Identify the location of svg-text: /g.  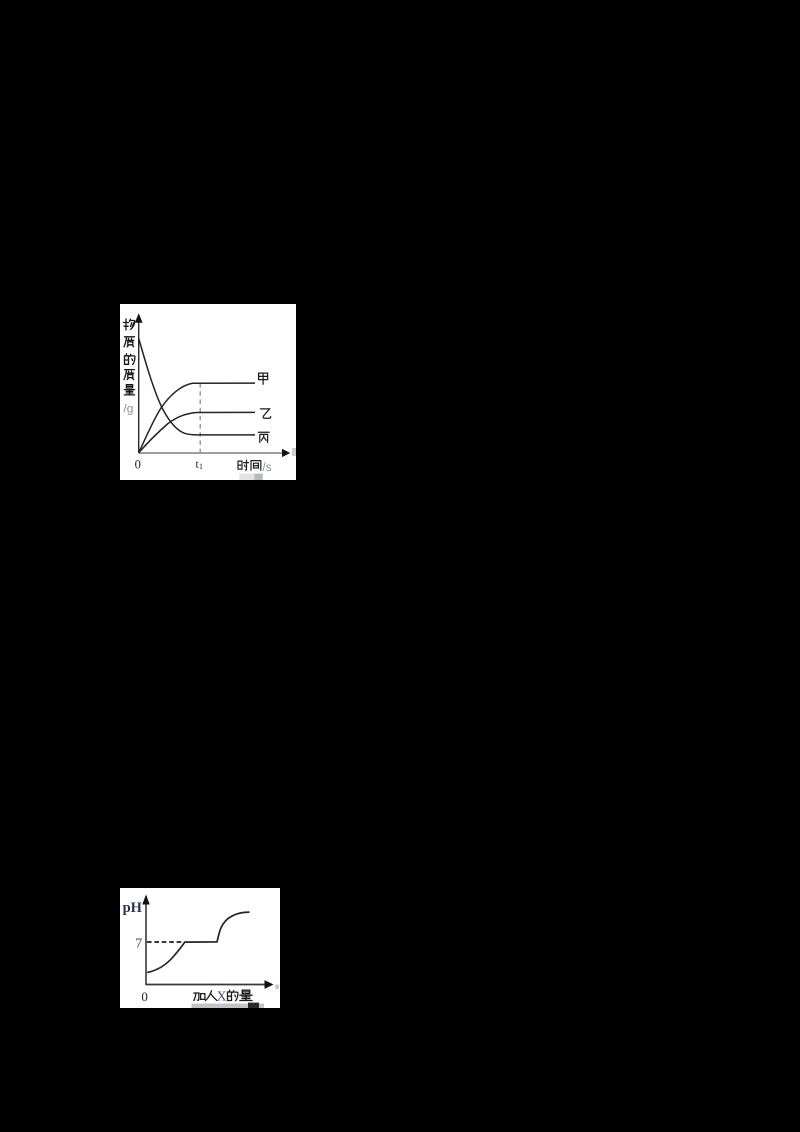
(128, 409).